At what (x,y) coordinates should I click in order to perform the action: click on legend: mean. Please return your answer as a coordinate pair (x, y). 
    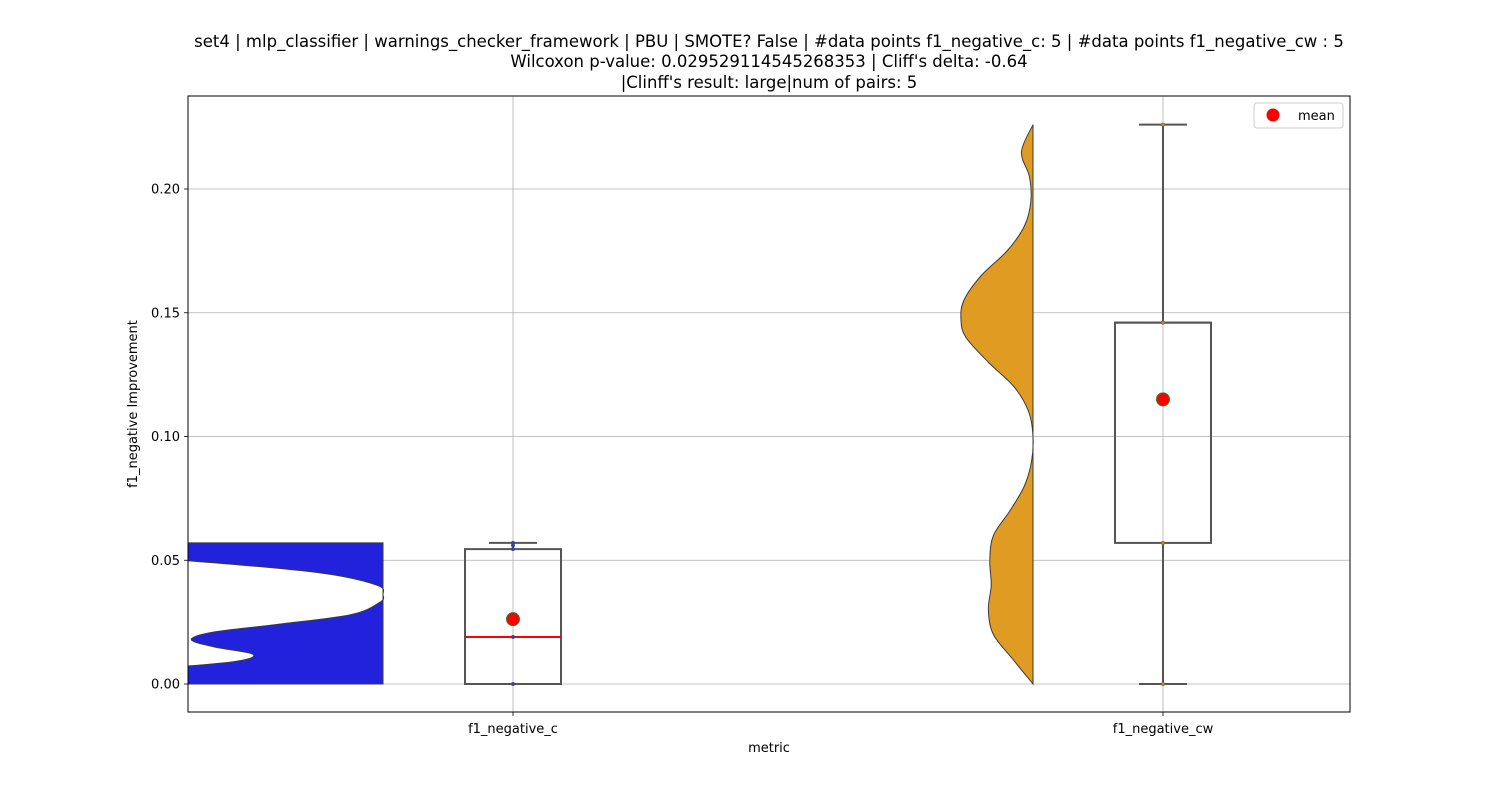
    Looking at the image, I should click on (1298, 115).